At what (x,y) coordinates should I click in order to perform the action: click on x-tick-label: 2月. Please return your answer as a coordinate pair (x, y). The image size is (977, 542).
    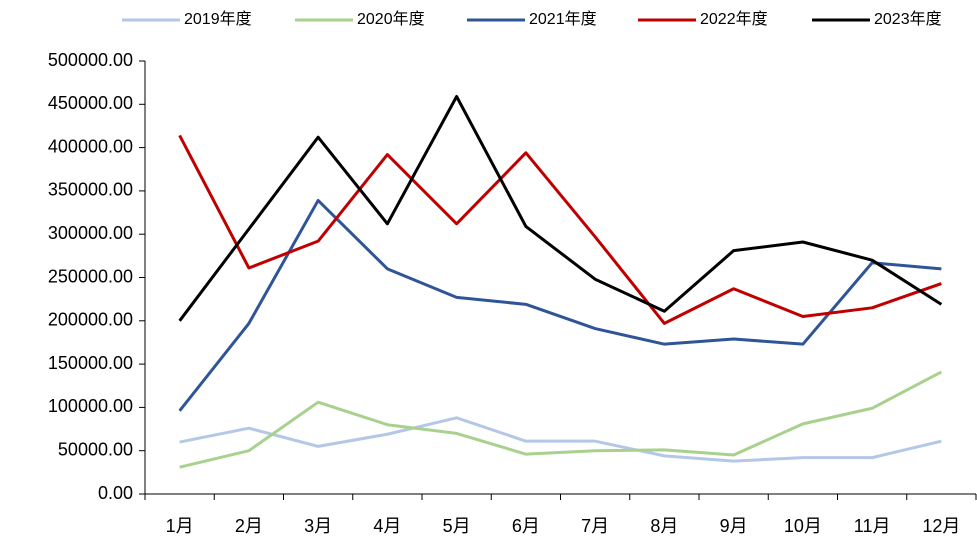
    Looking at the image, I should click on (249, 526).